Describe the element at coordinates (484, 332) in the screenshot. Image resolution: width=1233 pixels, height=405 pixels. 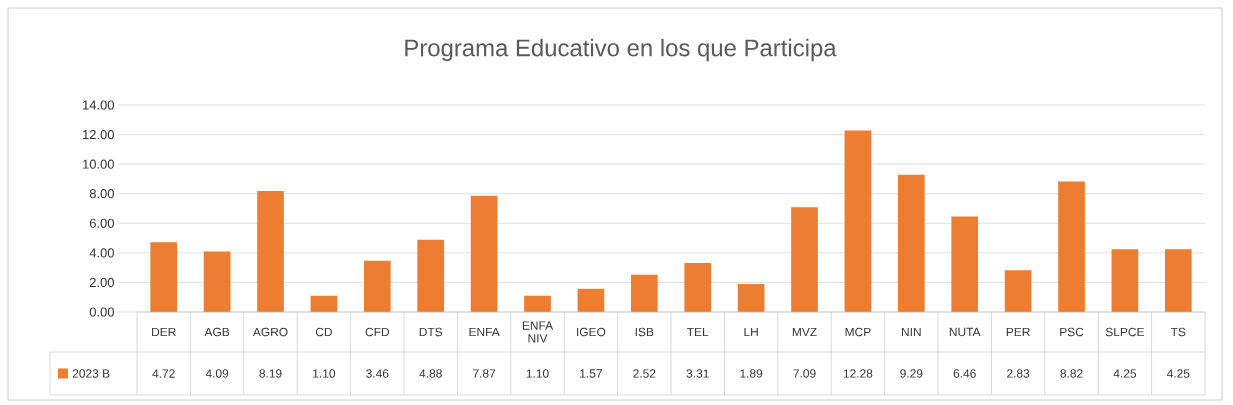
I see `x-tick-label: ENFA` at that location.